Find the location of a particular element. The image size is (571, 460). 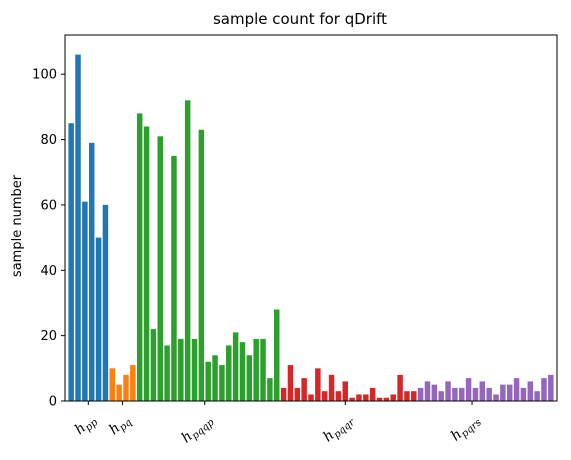

y-axis-label: sample number is located at coordinates (17, 225).